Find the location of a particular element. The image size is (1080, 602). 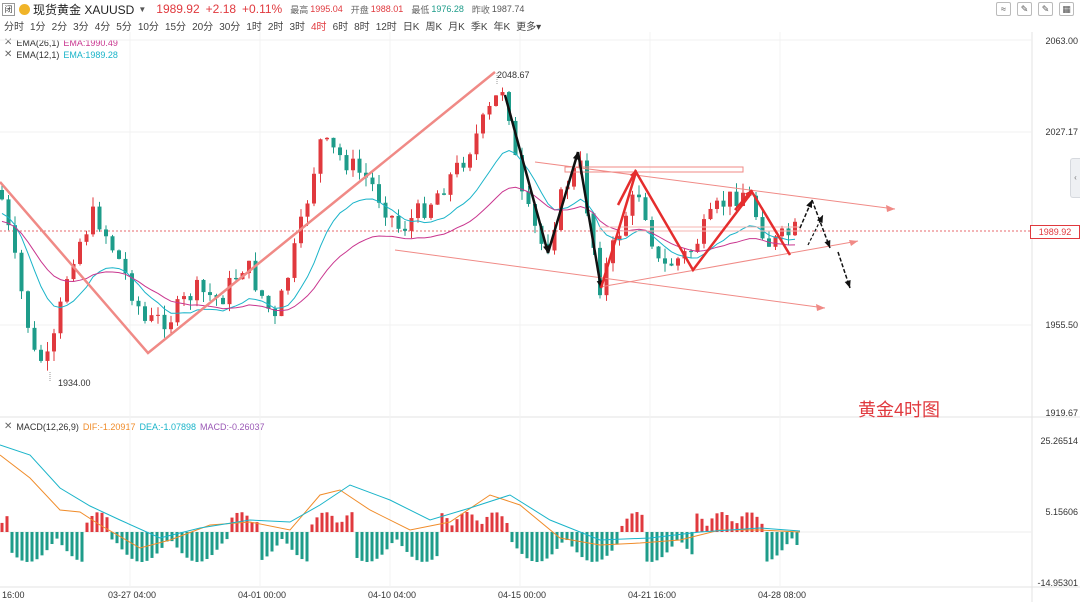

period-tab: 30分 is located at coordinates (230, 27).